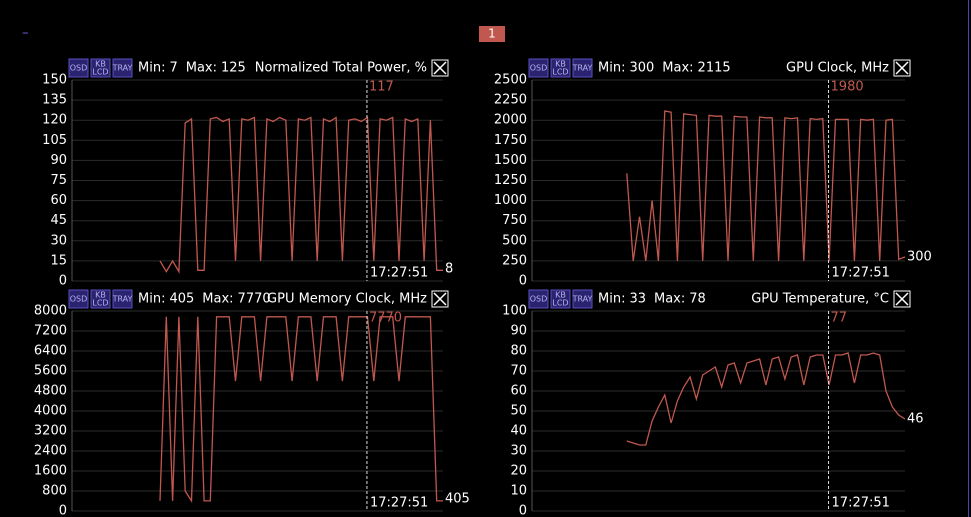 The image size is (971, 517). What do you see at coordinates (58, 180) in the screenshot?
I see `y-tick-label: 75` at bounding box center [58, 180].